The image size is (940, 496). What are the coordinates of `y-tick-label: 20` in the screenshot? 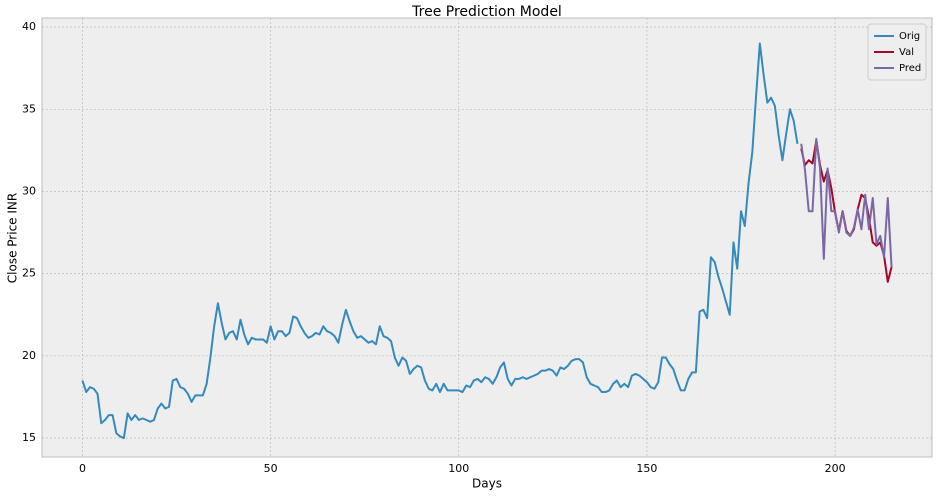 It's located at (29, 355).